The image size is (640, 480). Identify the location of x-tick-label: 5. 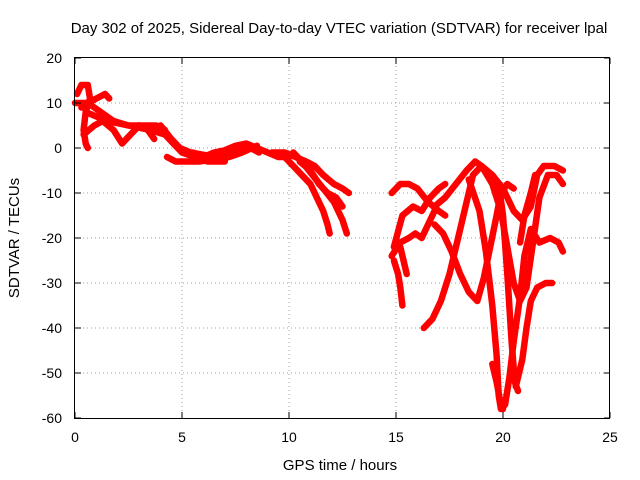
(182, 437).